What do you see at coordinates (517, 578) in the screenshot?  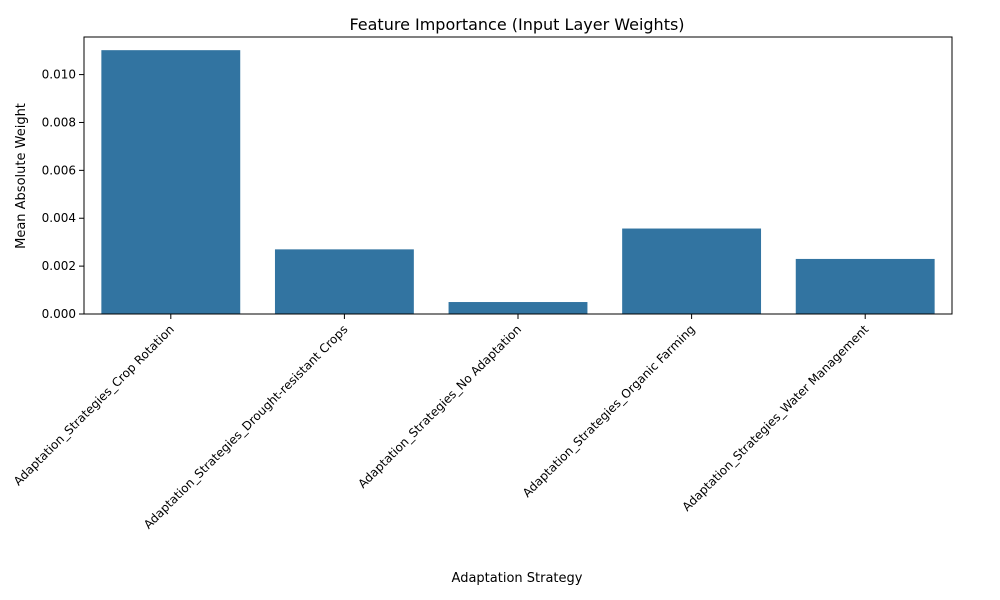 I see `x-axis-label: Adaptation Strategy` at bounding box center [517, 578].